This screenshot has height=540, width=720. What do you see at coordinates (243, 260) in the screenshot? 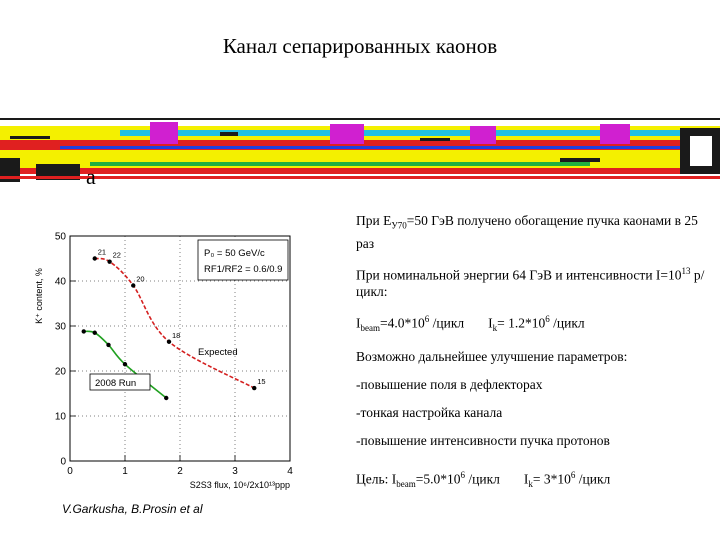
I see `legend-box` at bounding box center [243, 260].